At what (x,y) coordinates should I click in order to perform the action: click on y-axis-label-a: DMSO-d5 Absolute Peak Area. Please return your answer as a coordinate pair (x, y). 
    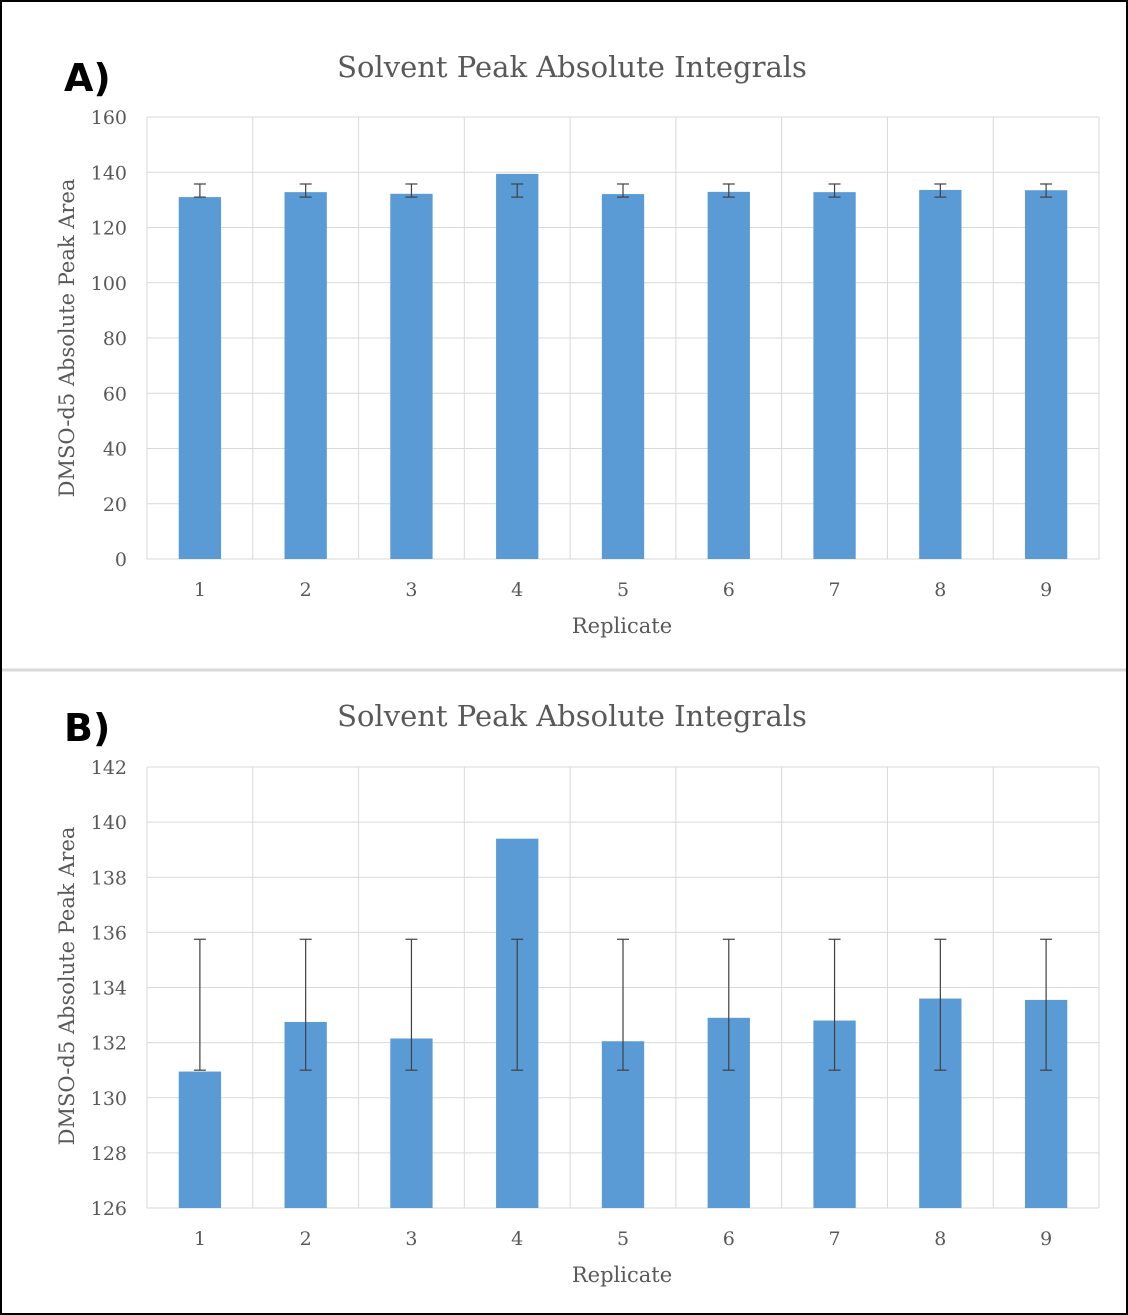
    Looking at the image, I should click on (67, 338).